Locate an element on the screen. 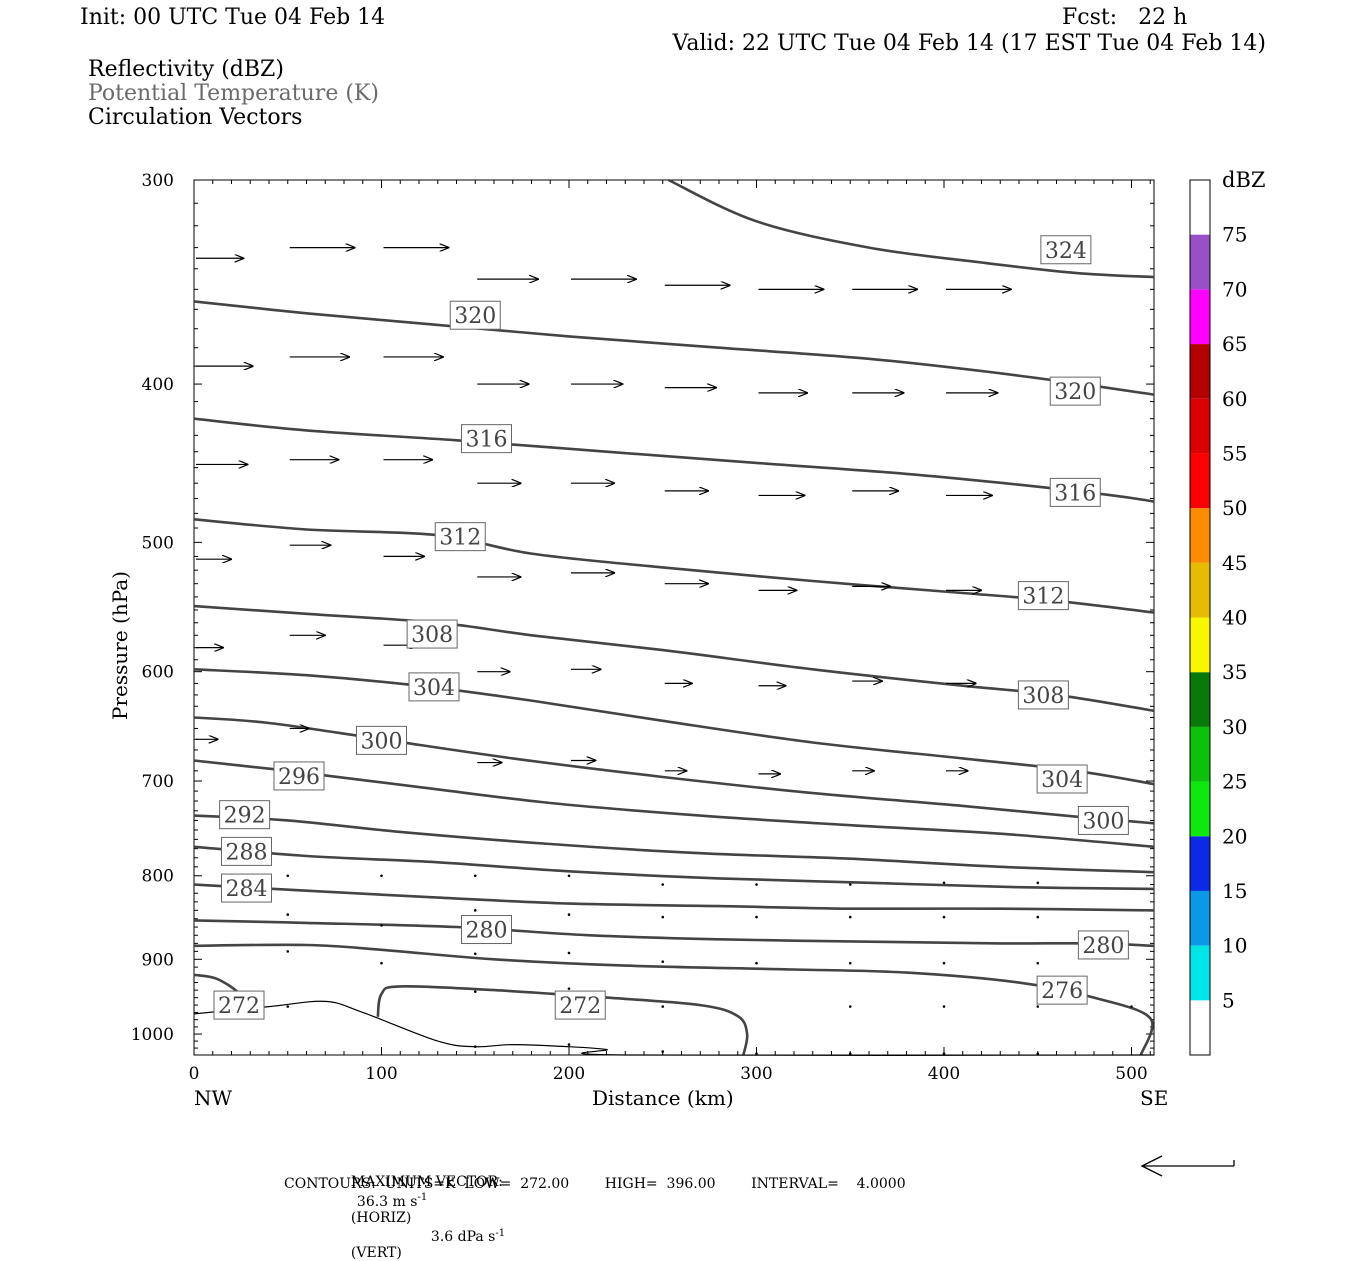  contour-label: 304 is located at coordinates (1062, 780).